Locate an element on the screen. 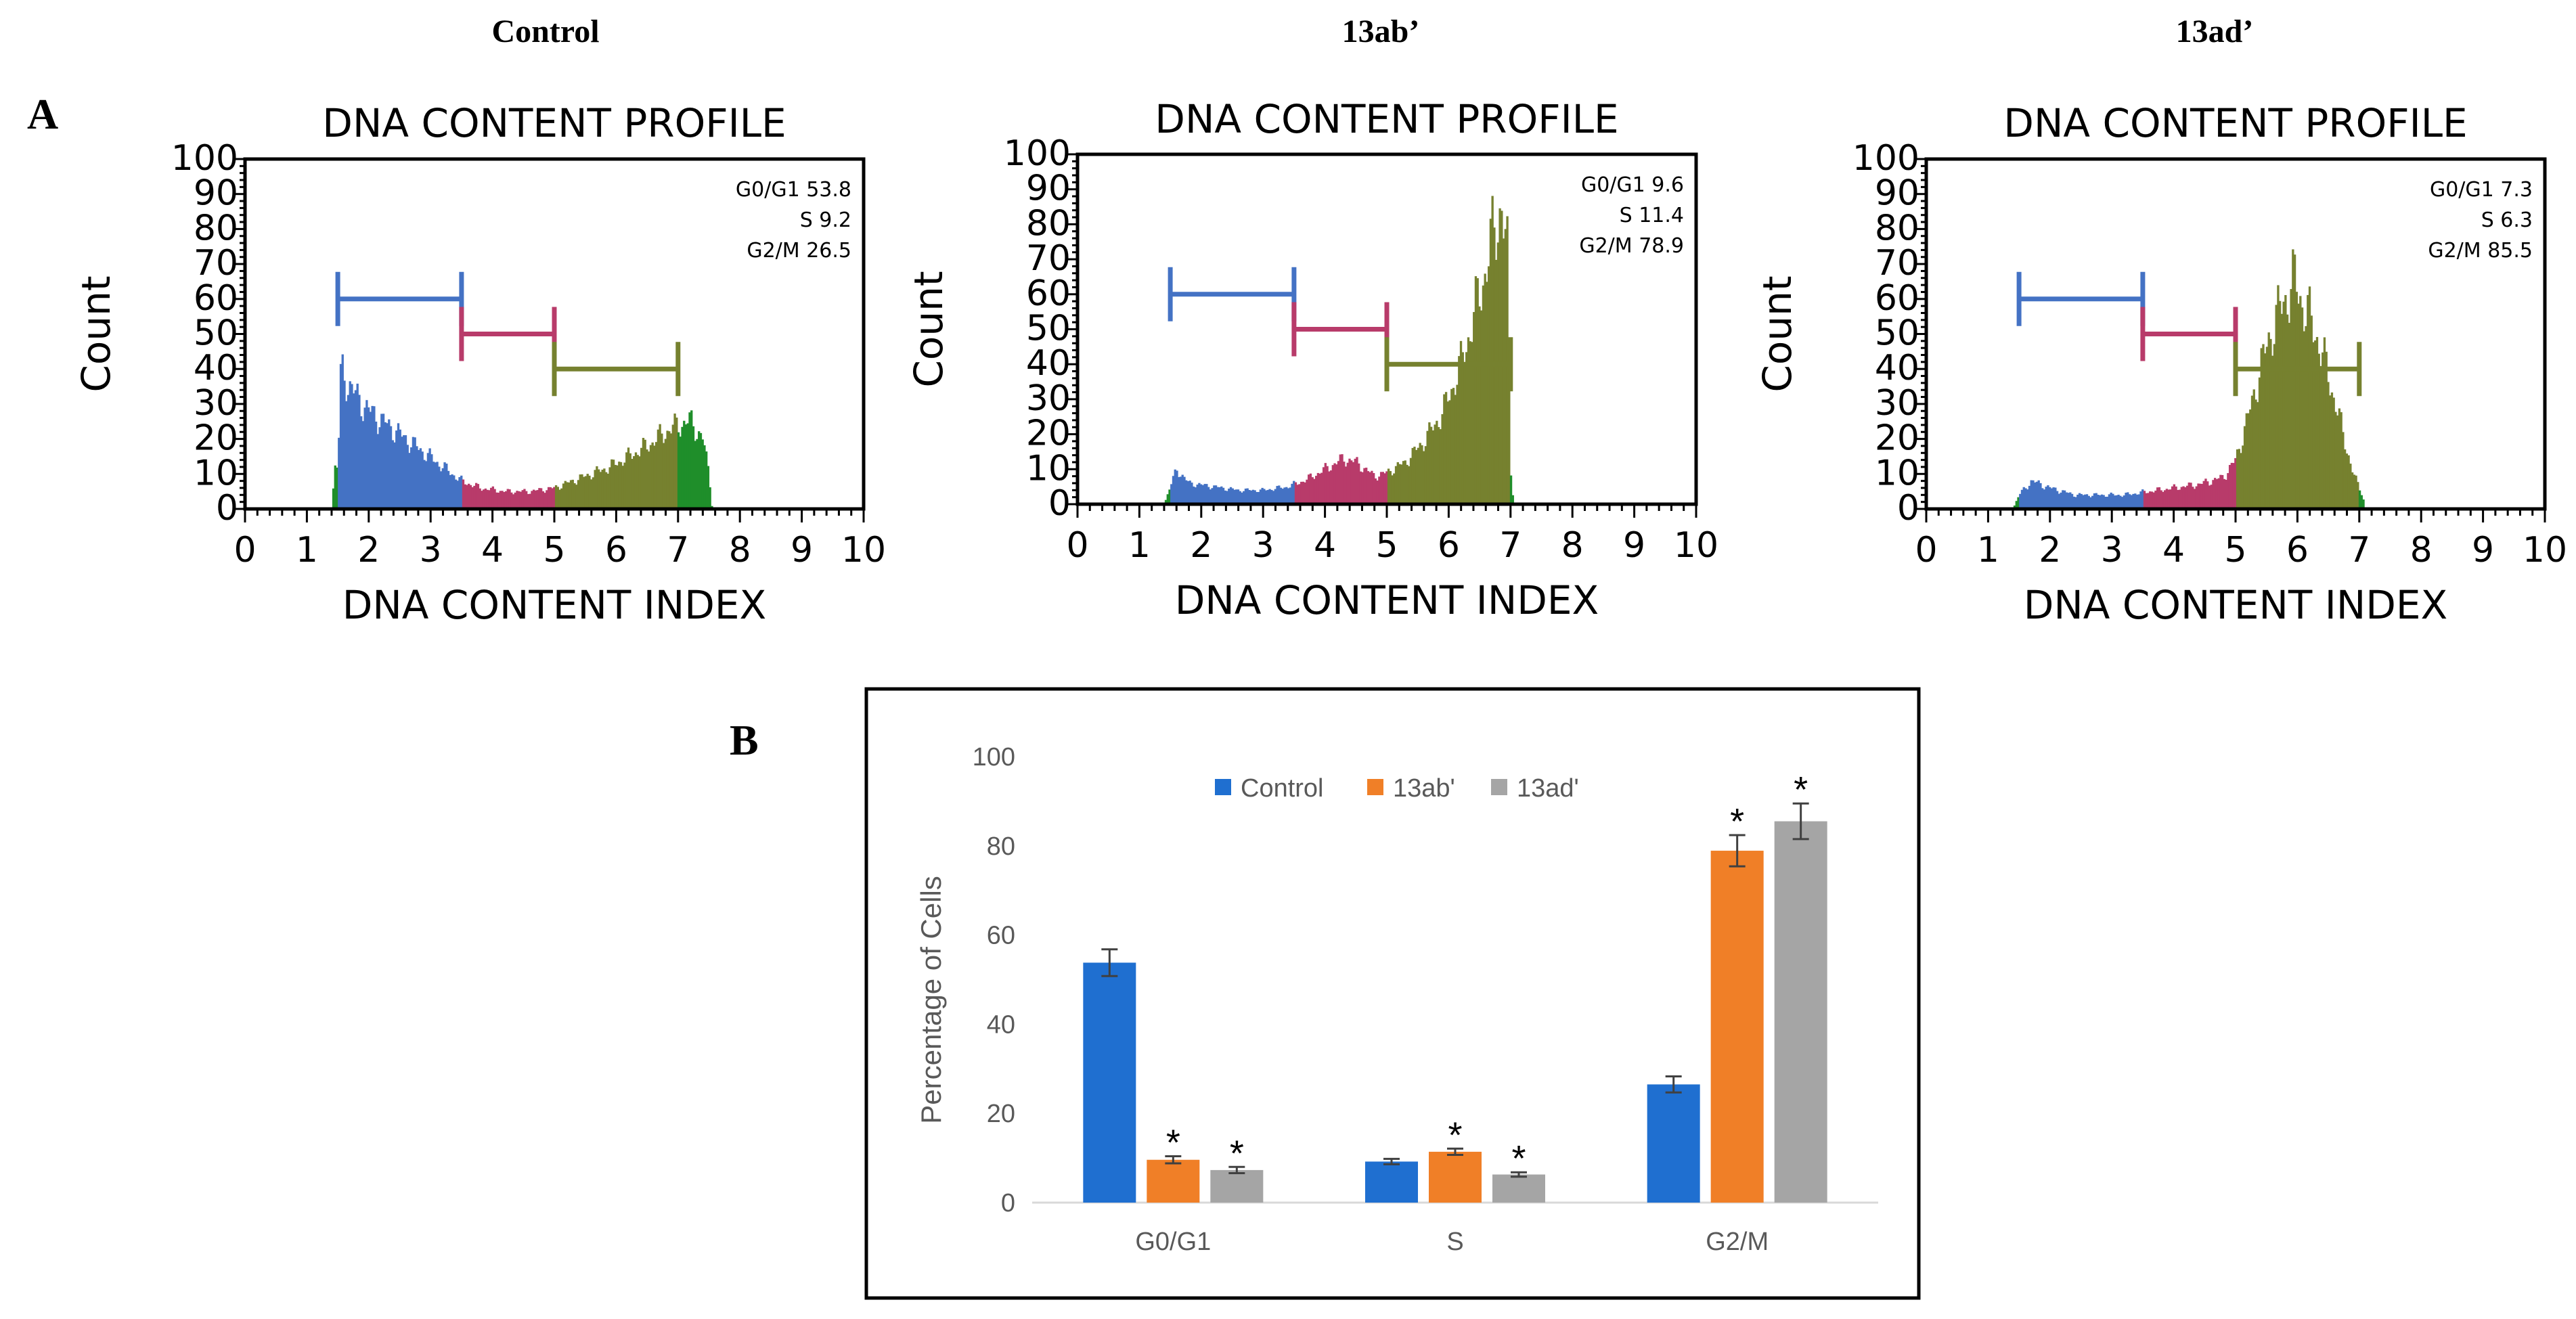 Image resolution: width=2576 pixels, height=1319 pixels. stat-s: S 11.4 is located at coordinates (1652, 215).